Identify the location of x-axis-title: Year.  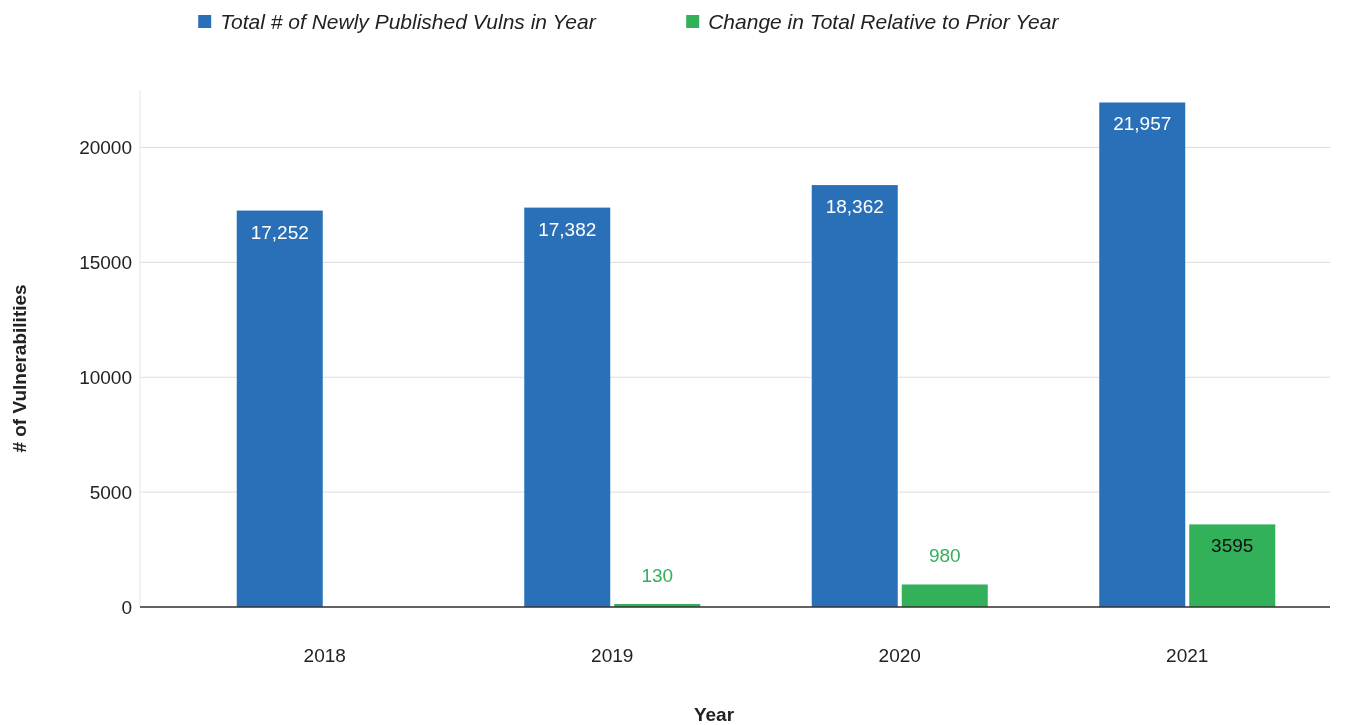
(714, 714).